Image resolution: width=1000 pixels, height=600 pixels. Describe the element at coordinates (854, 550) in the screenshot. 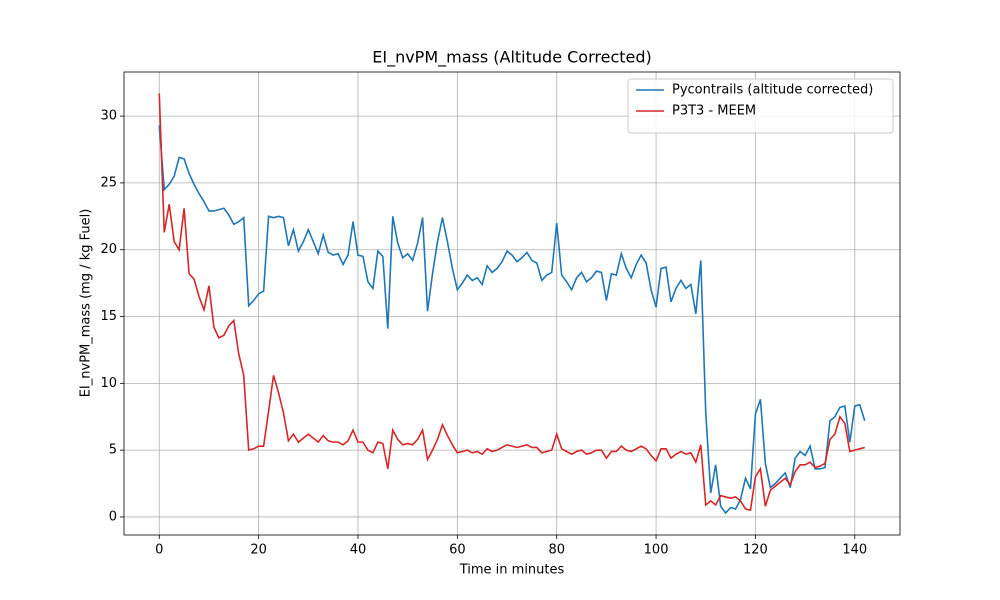

I see `x-tick-label: 140` at that location.